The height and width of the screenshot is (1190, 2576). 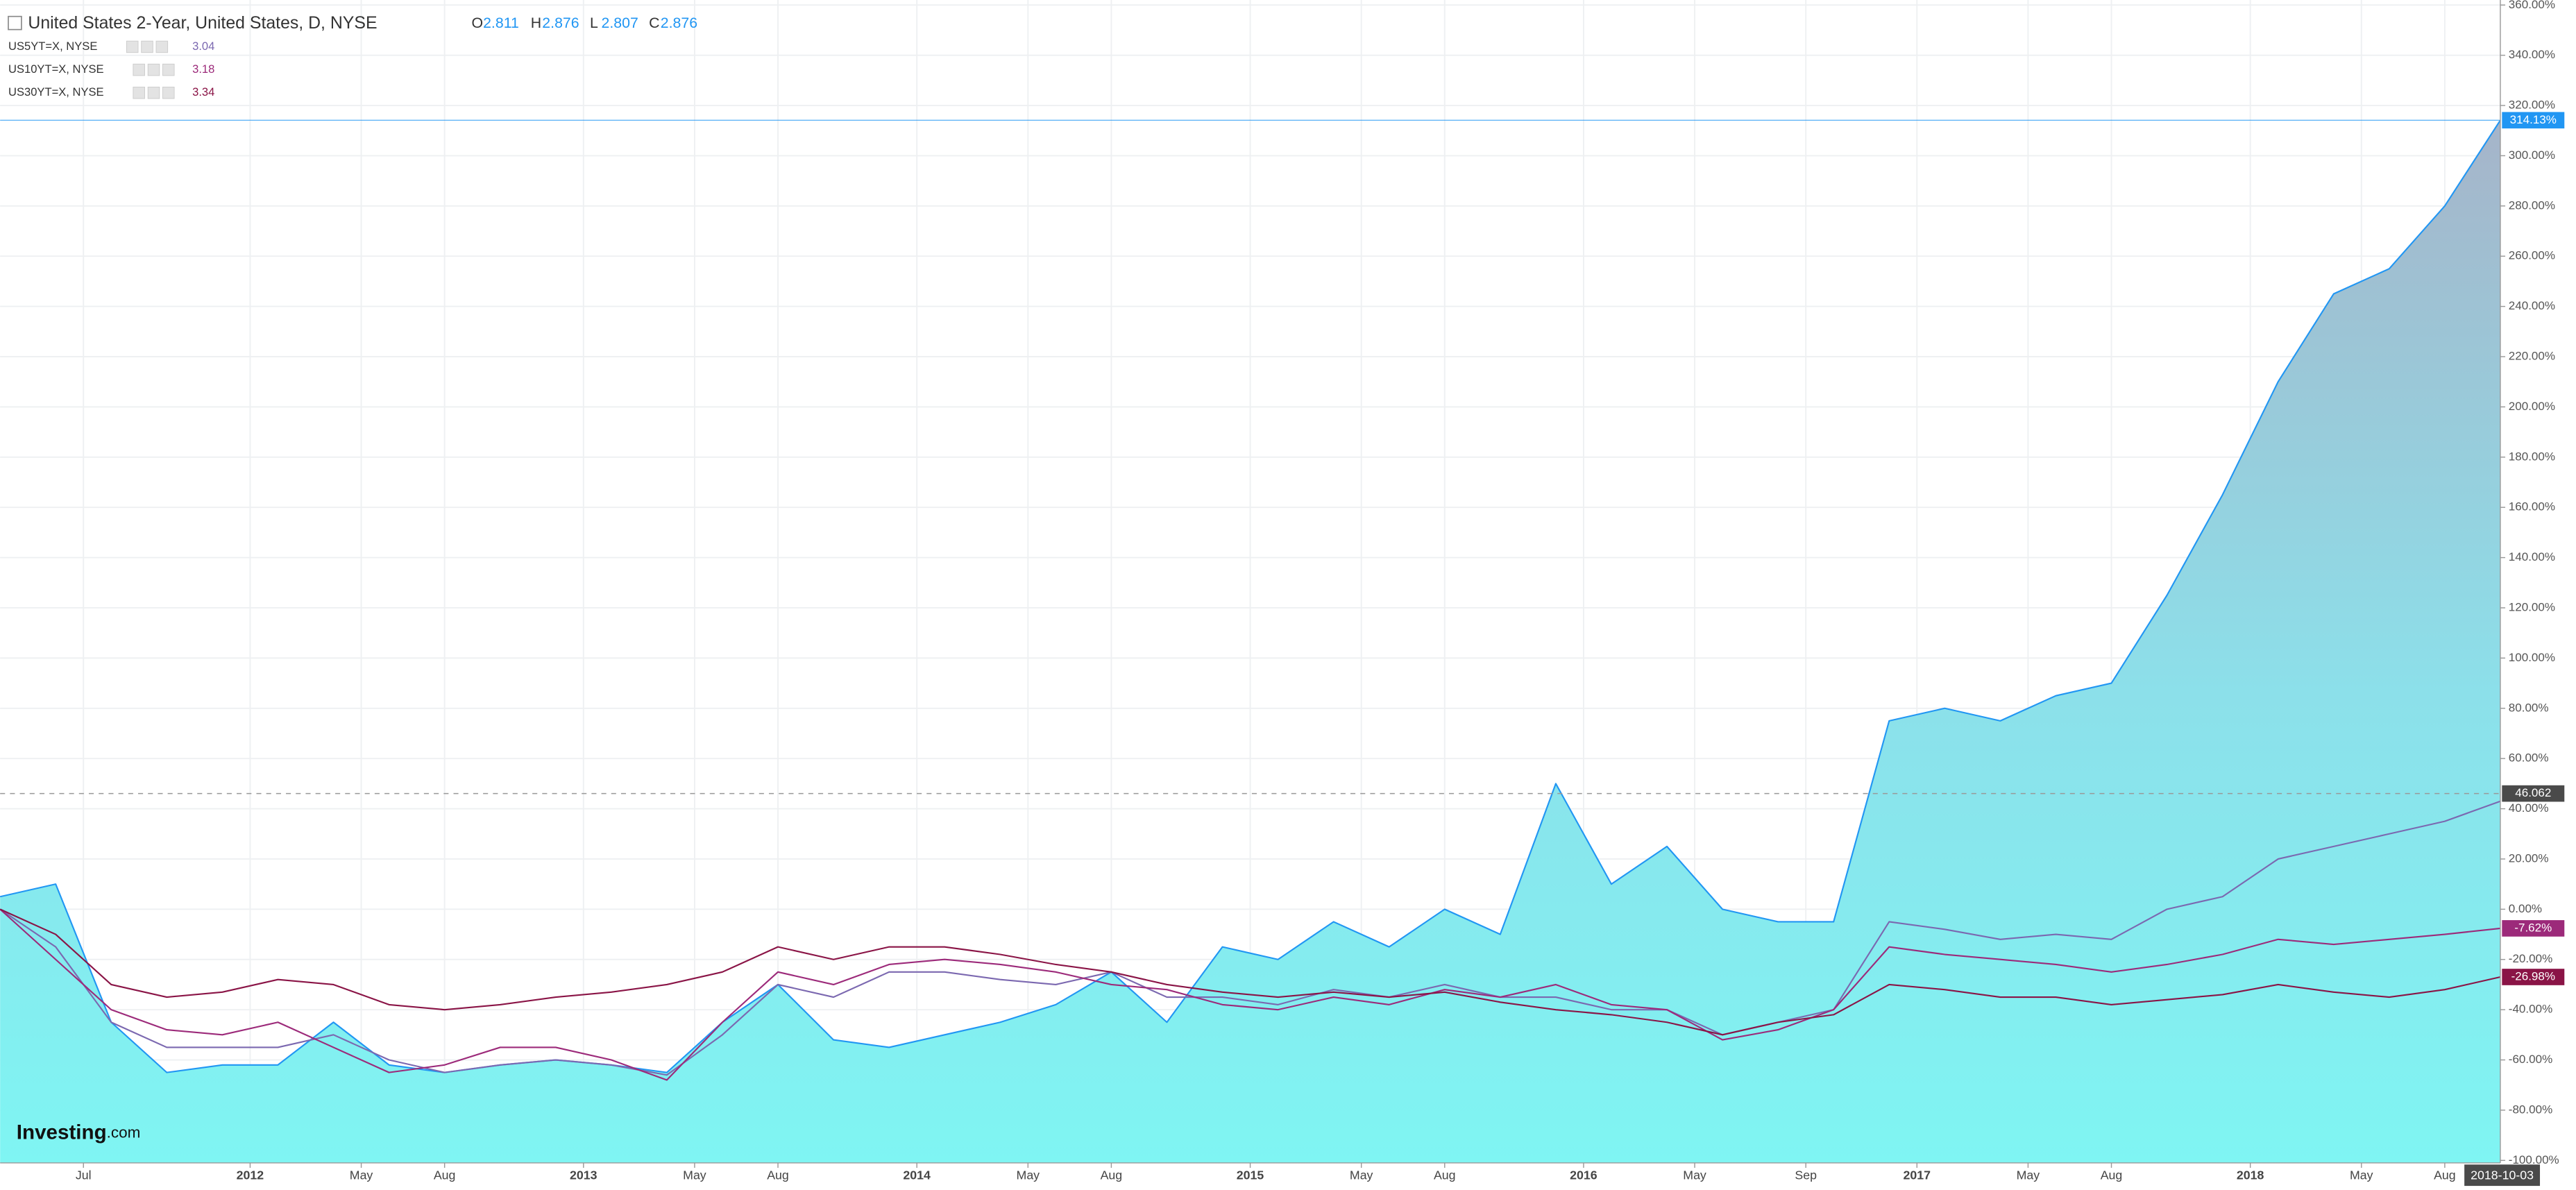 What do you see at coordinates (620, 23) in the screenshot?
I see `ohlc-value: 2.807` at bounding box center [620, 23].